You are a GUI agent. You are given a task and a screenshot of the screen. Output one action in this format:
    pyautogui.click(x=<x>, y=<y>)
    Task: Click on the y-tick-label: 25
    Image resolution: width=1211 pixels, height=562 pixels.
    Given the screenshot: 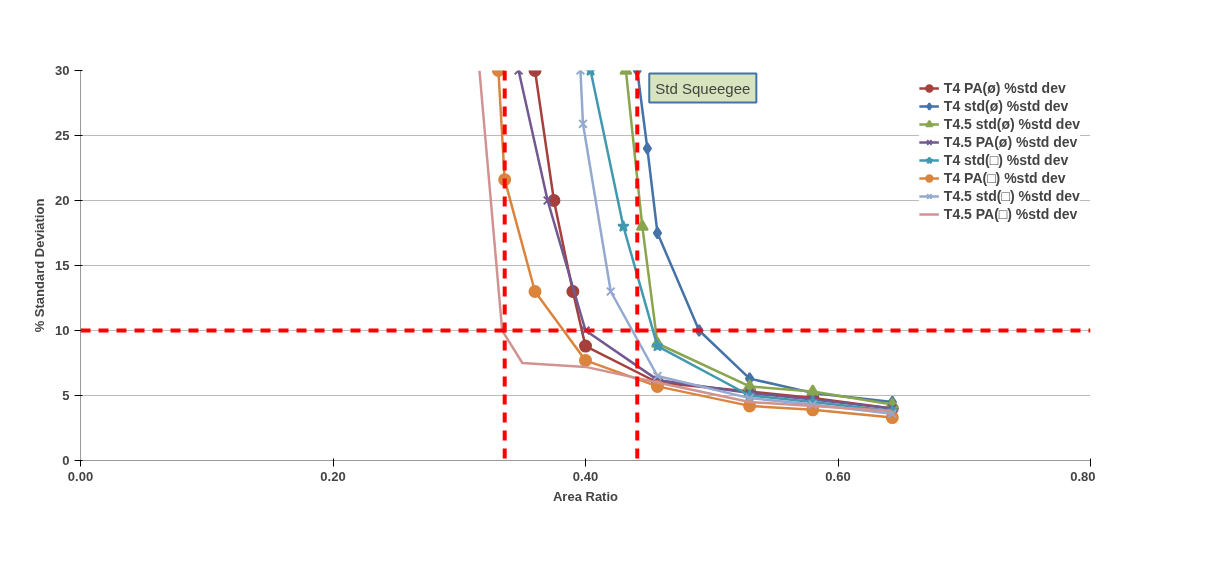 What is the action you would take?
    pyautogui.click(x=62, y=135)
    